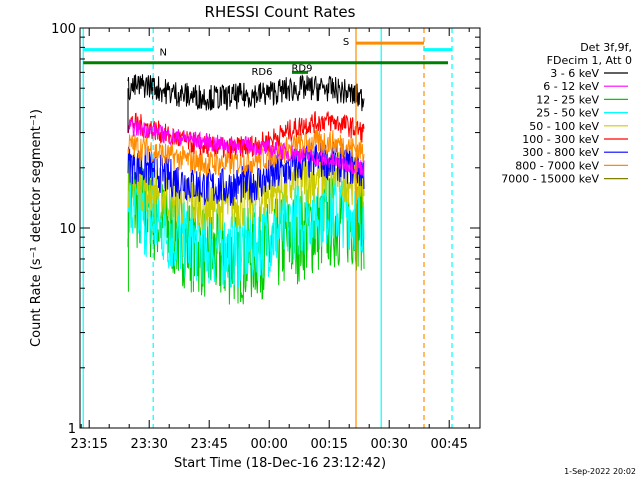 This screenshot has height=480, width=640. What do you see at coordinates (589, 60) in the screenshot?
I see `legend-header-2: FDecim 1, Att 0` at bounding box center [589, 60].